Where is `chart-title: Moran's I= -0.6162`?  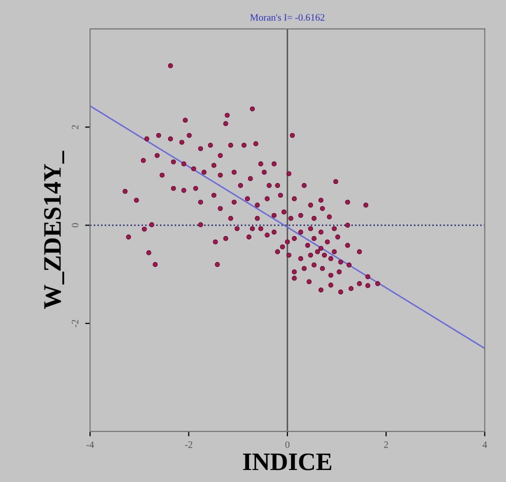 chart-title: Moran's I= -0.6162 is located at coordinates (287, 17).